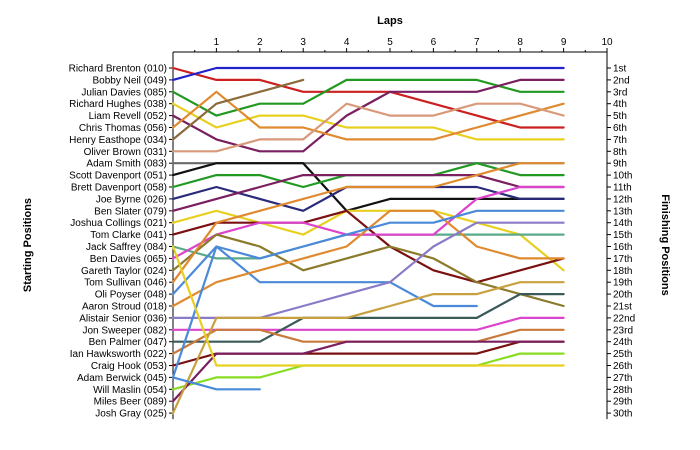 Image resolution: width=700 pixels, height=450 pixels. What do you see at coordinates (622, 283) in the screenshot?
I see `finish-position-label: 19th` at bounding box center [622, 283].